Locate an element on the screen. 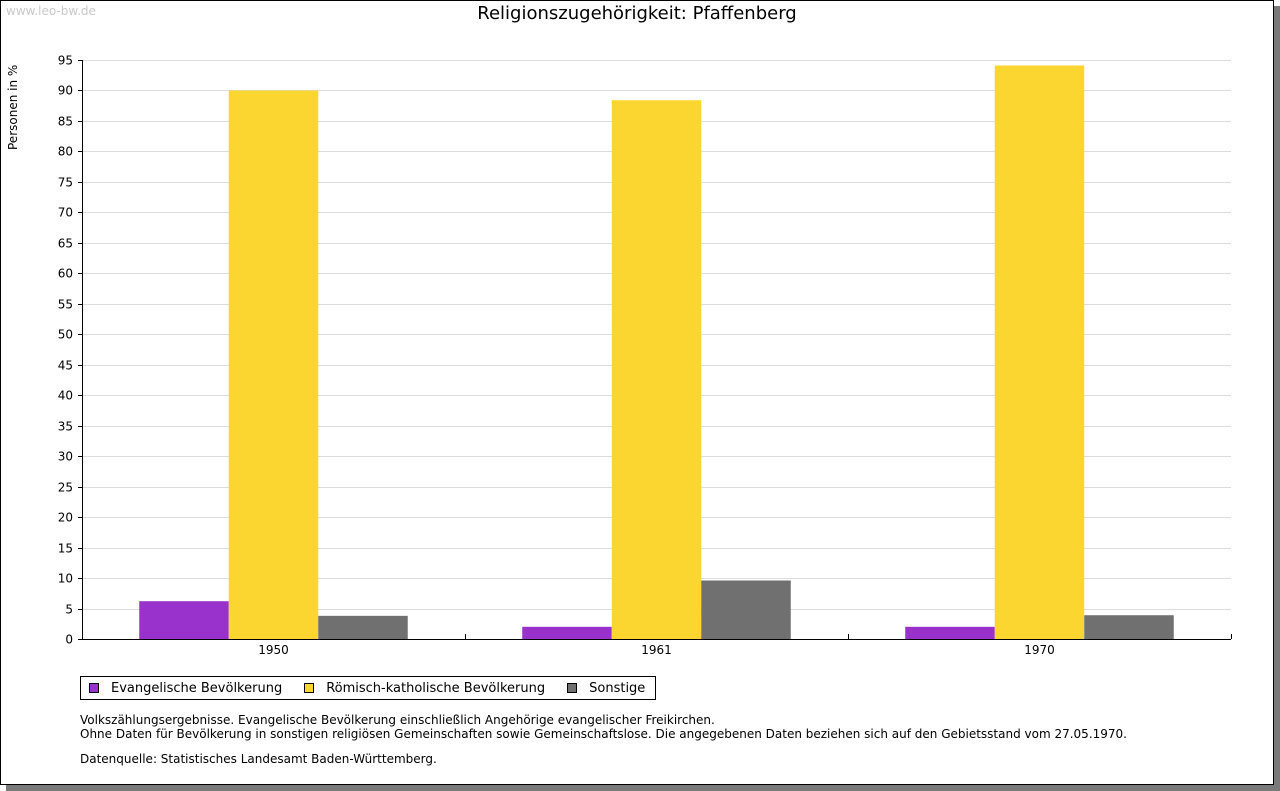  legend-item-evangelisch: Evangelische Bevölkerung is located at coordinates (185, 688).